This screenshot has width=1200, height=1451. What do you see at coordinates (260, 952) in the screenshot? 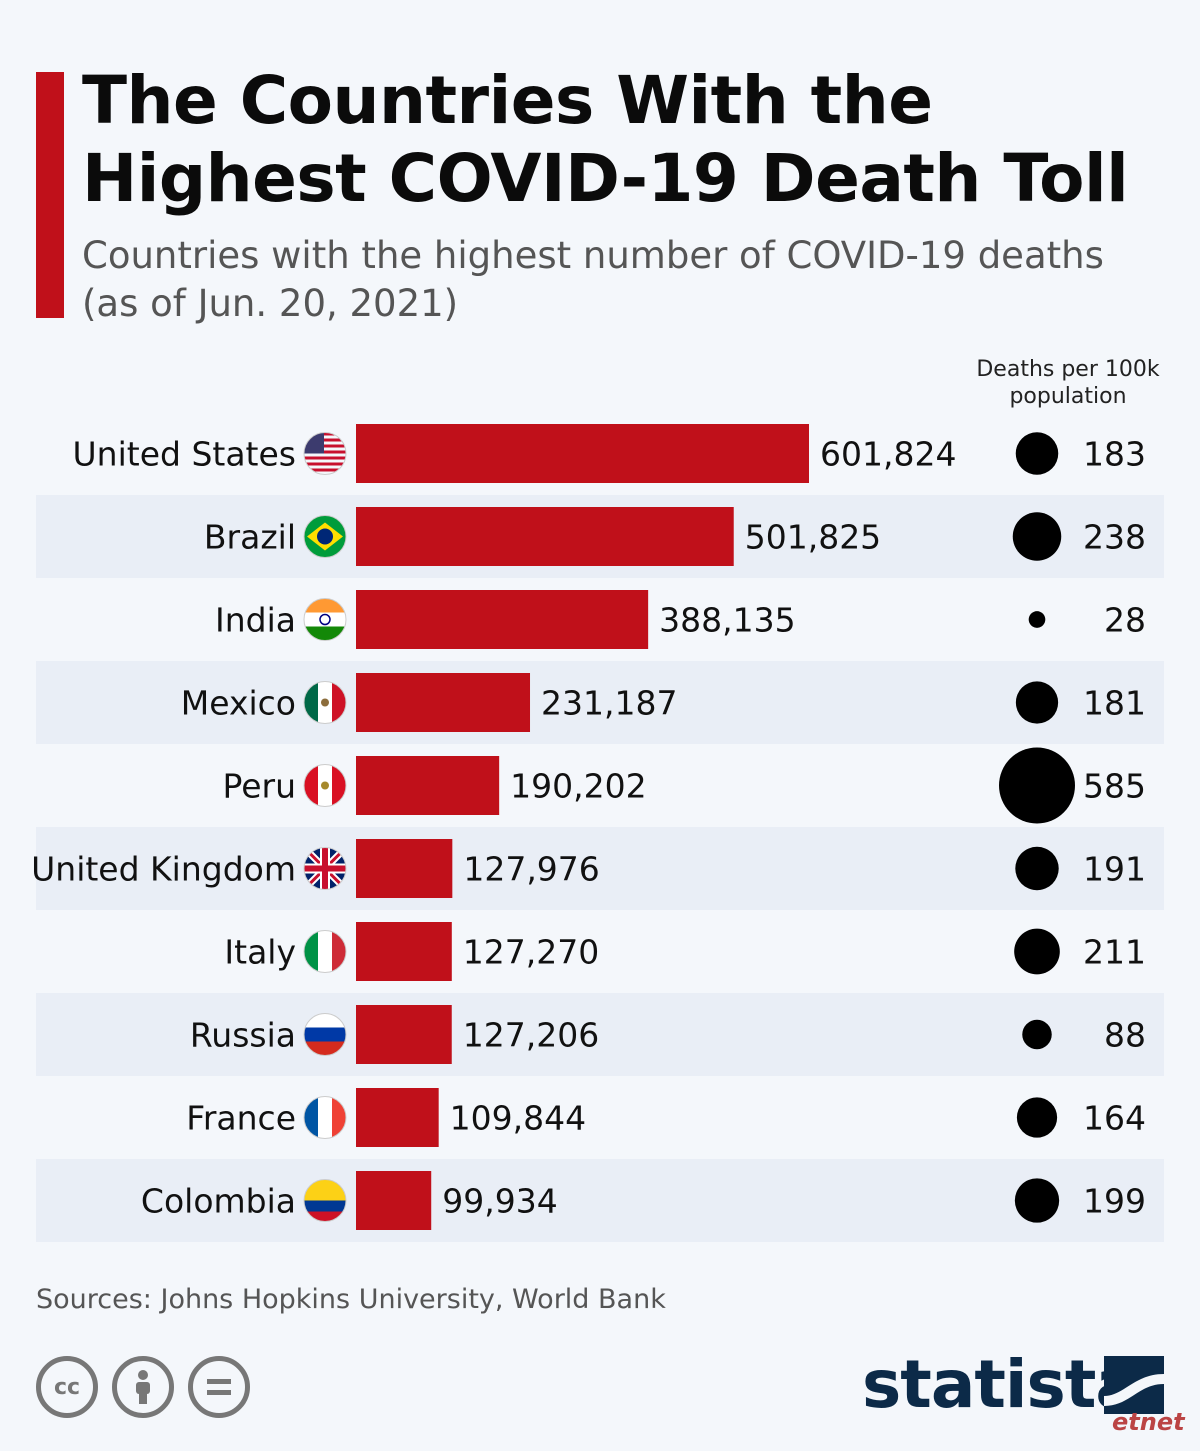
I see `category-label: Italy` at bounding box center [260, 952].